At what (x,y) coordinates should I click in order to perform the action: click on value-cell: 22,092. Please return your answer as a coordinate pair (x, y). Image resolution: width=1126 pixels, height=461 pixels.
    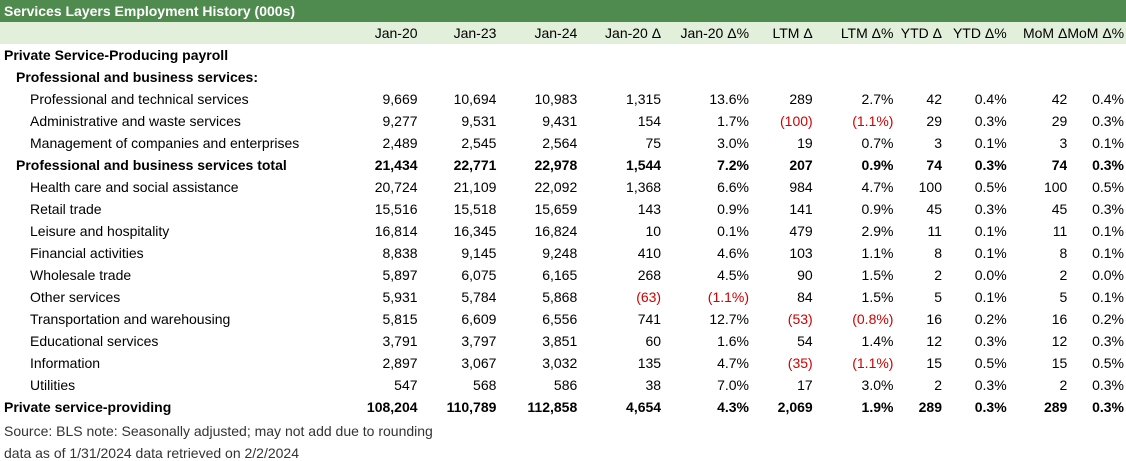
    Looking at the image, I should click on (556, 187).